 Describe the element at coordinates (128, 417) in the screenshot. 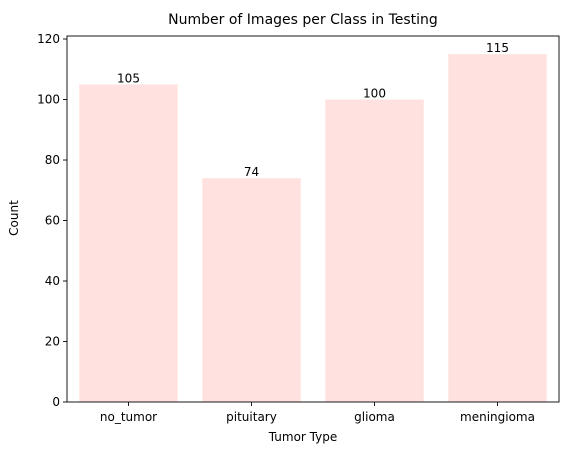

I see `x-tick-label-no_tumor: no_tumor` at that location.